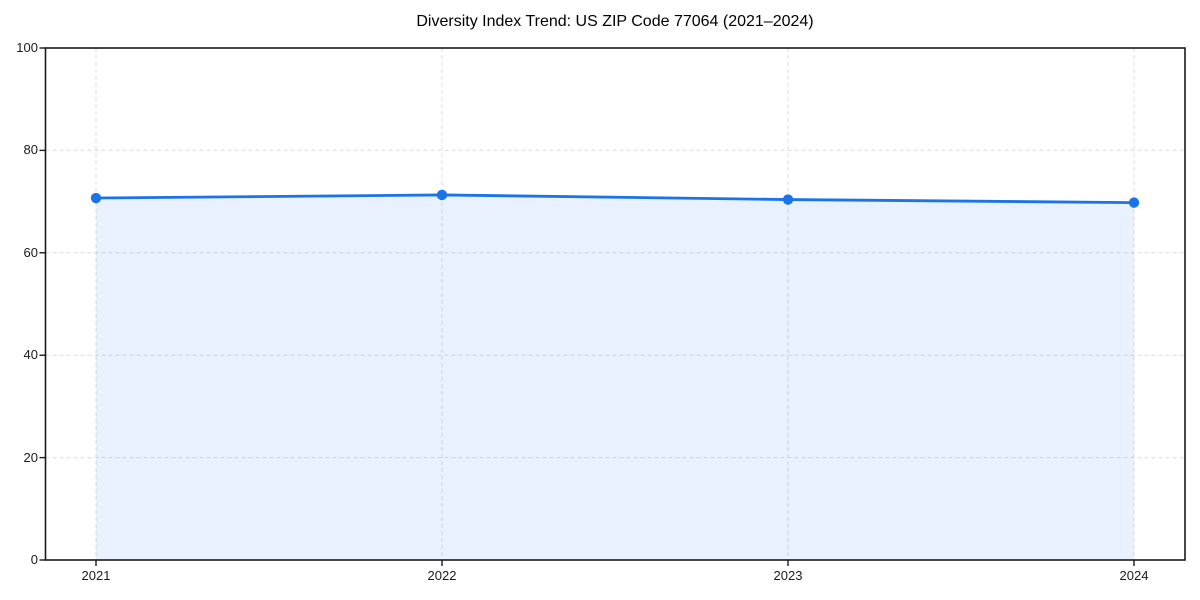 This screenshot has width=1200, height=600. Describe the element at coordinates (1134, 575) in the screenshot. I see `x-tick-label: 2024` at that location.